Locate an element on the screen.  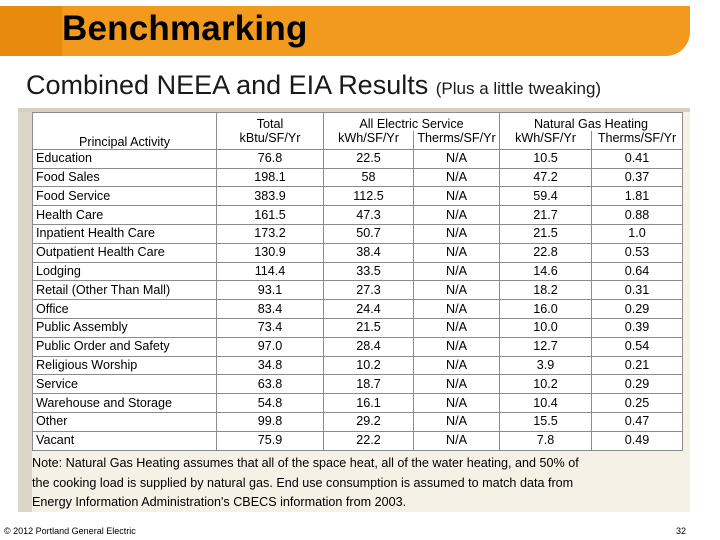
cell-gas-therms: 0.53 is located at coordinates (637, 252).